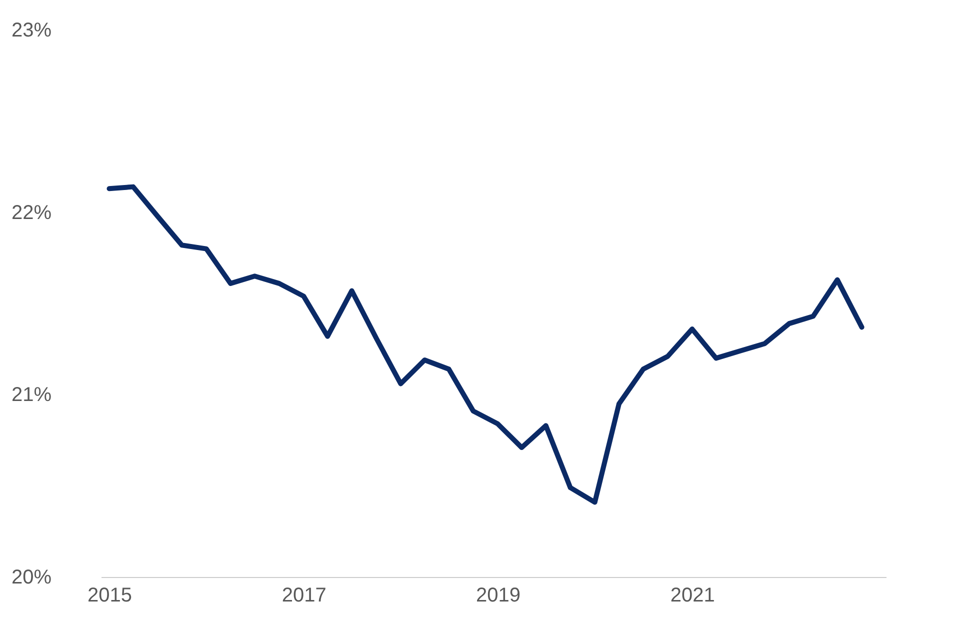 This screenshot has width=960, height=640. What do you see at coordinates (498, 595) in the screenshot?
I see `x-tick-label: 2019` at bounding box center [498, 595].